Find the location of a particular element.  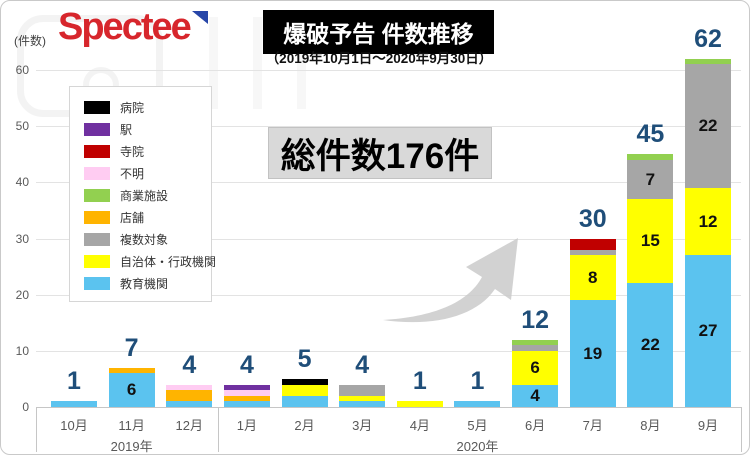

segment-教育機関: 4 is located at coordinates (535, 395).